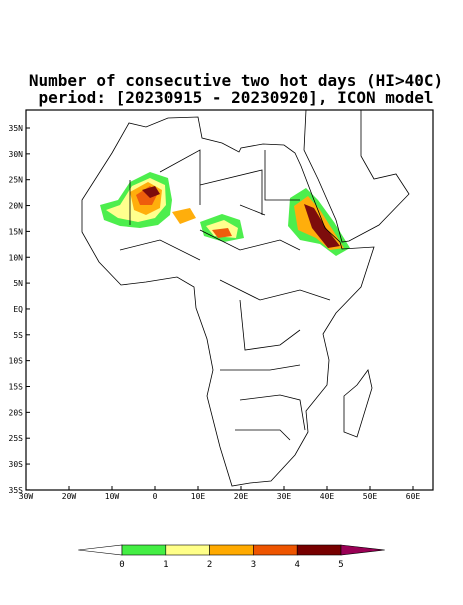 The height and width of the screenshot is (605, 463). I want to click on lat-label: 25S, so click(16, 438).